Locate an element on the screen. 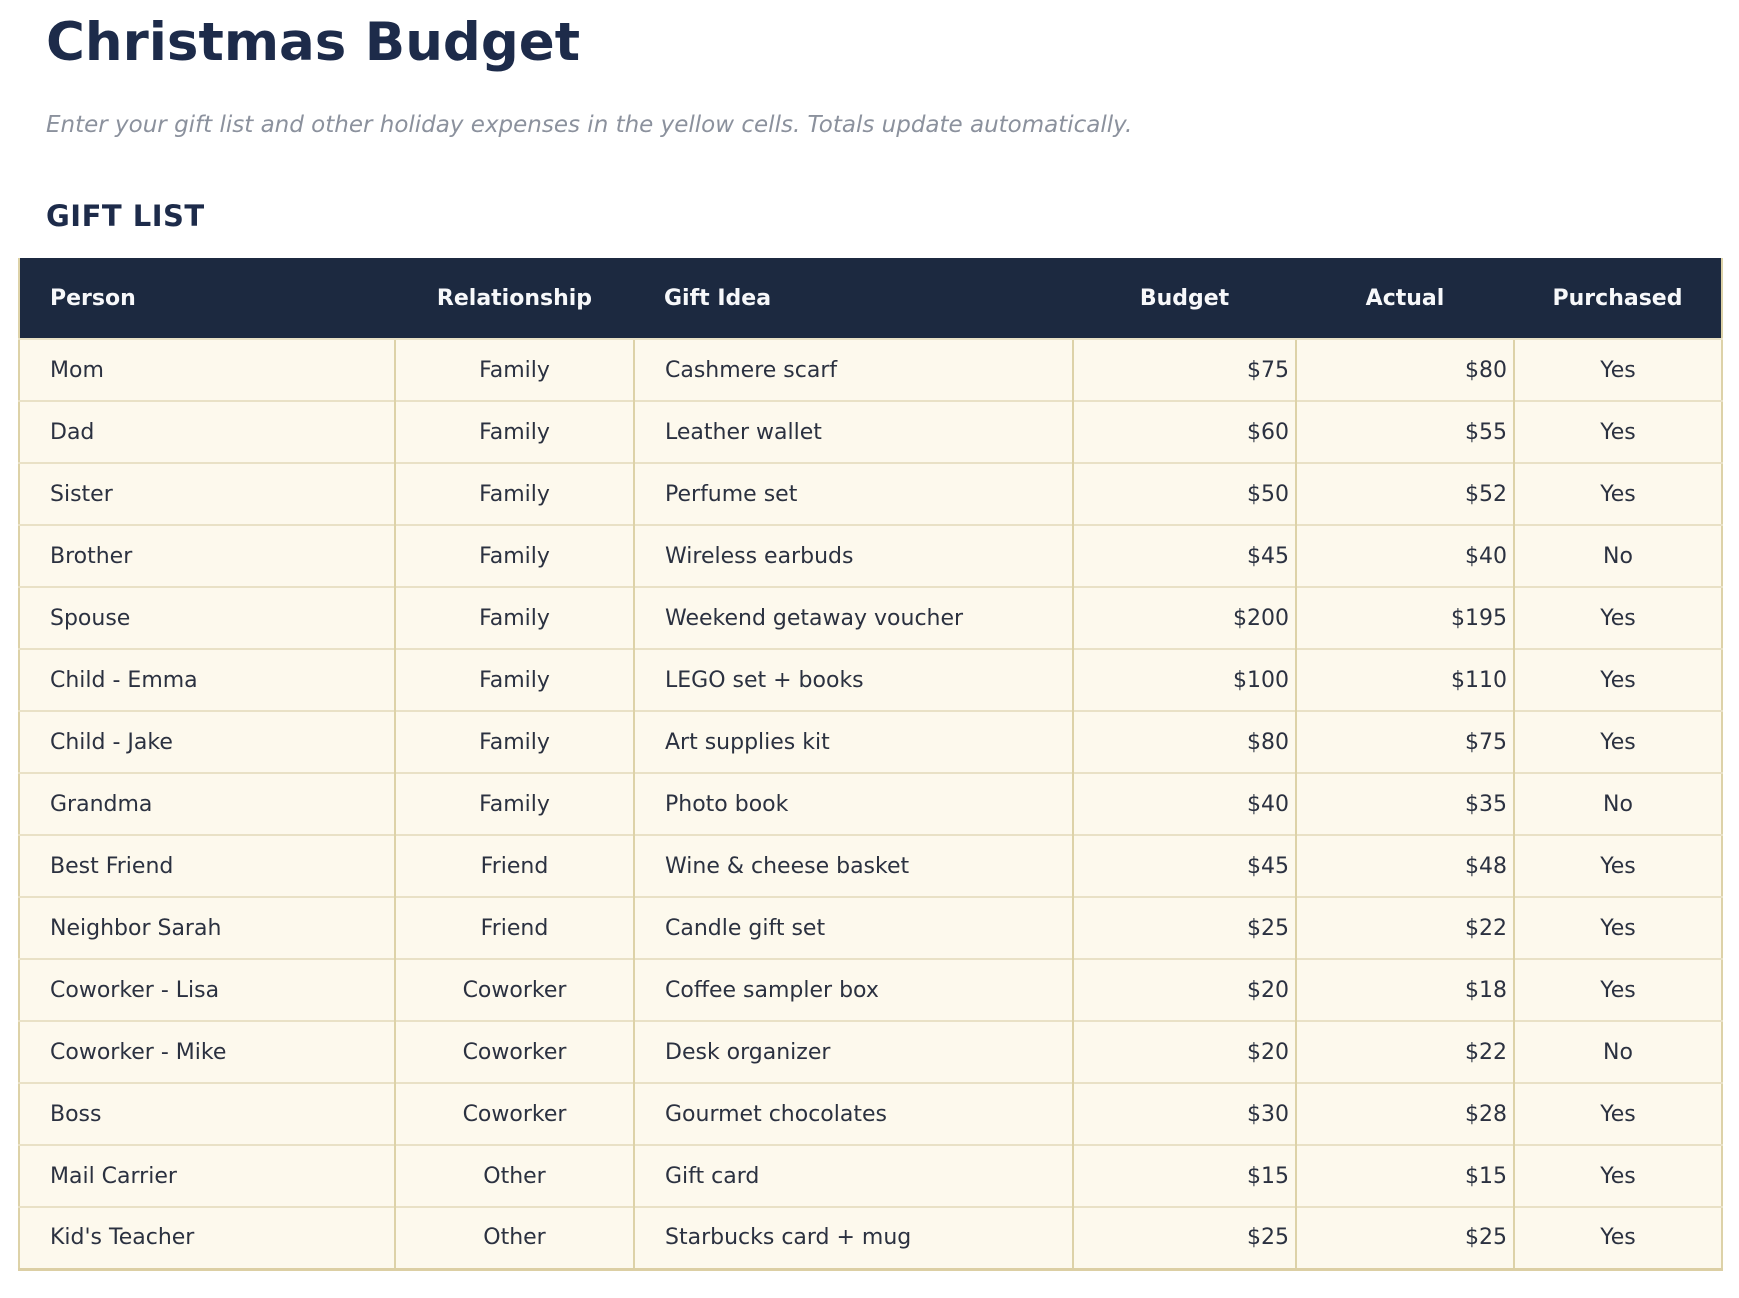  actual-cell: $52 is located at coordinates (1404, 494).